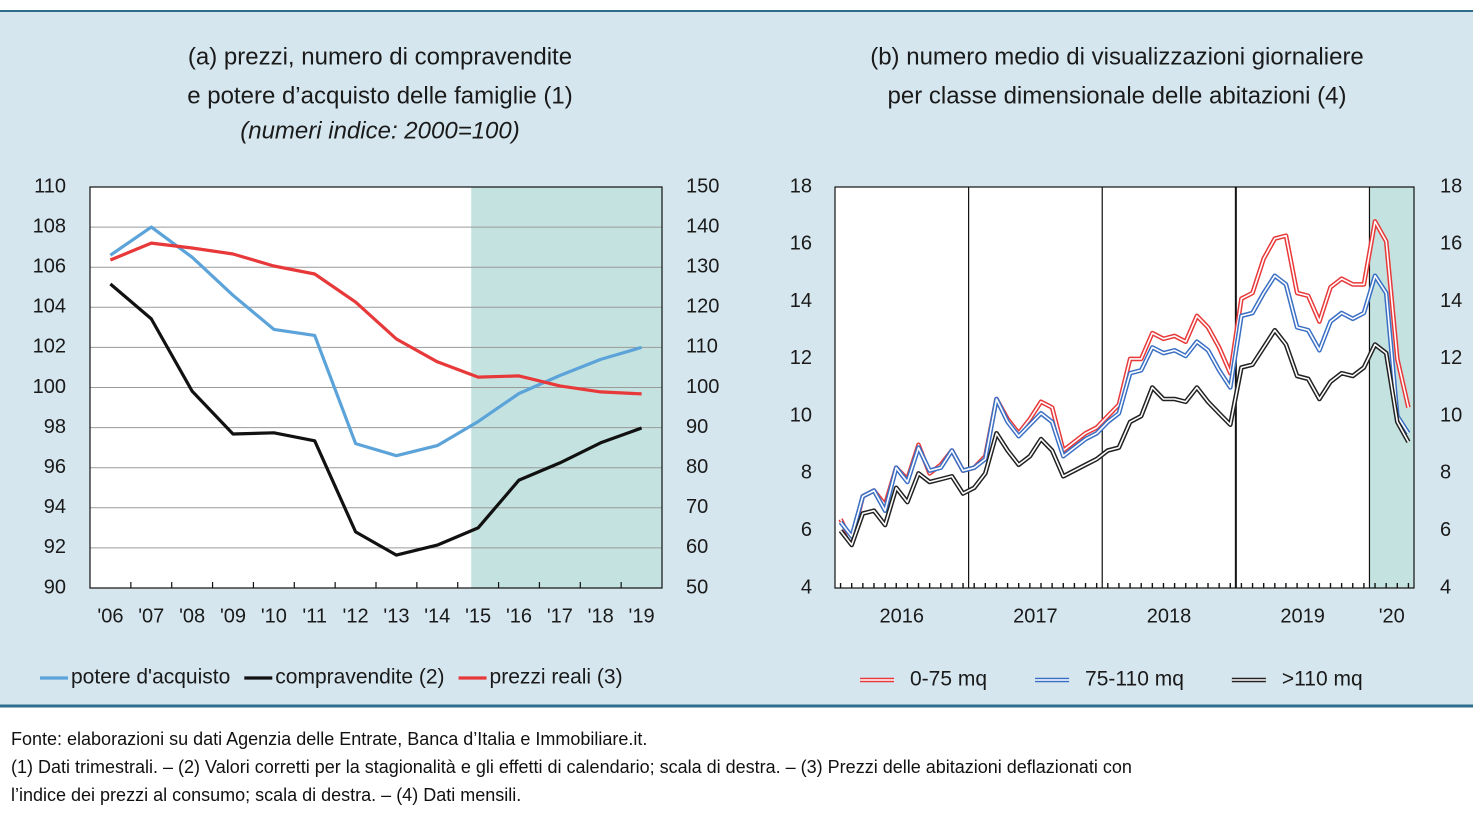 This screenshot has width=1473, height=815. Describe the element at coordinates (556, 677) in the screenshot. I see `legend-label: prezzi reali (3)` at that location.